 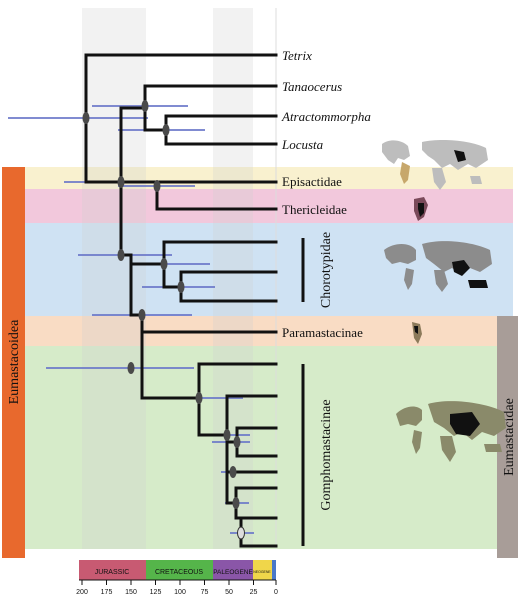 I want to click on tick-100: 100, so click(x=180, y=592).